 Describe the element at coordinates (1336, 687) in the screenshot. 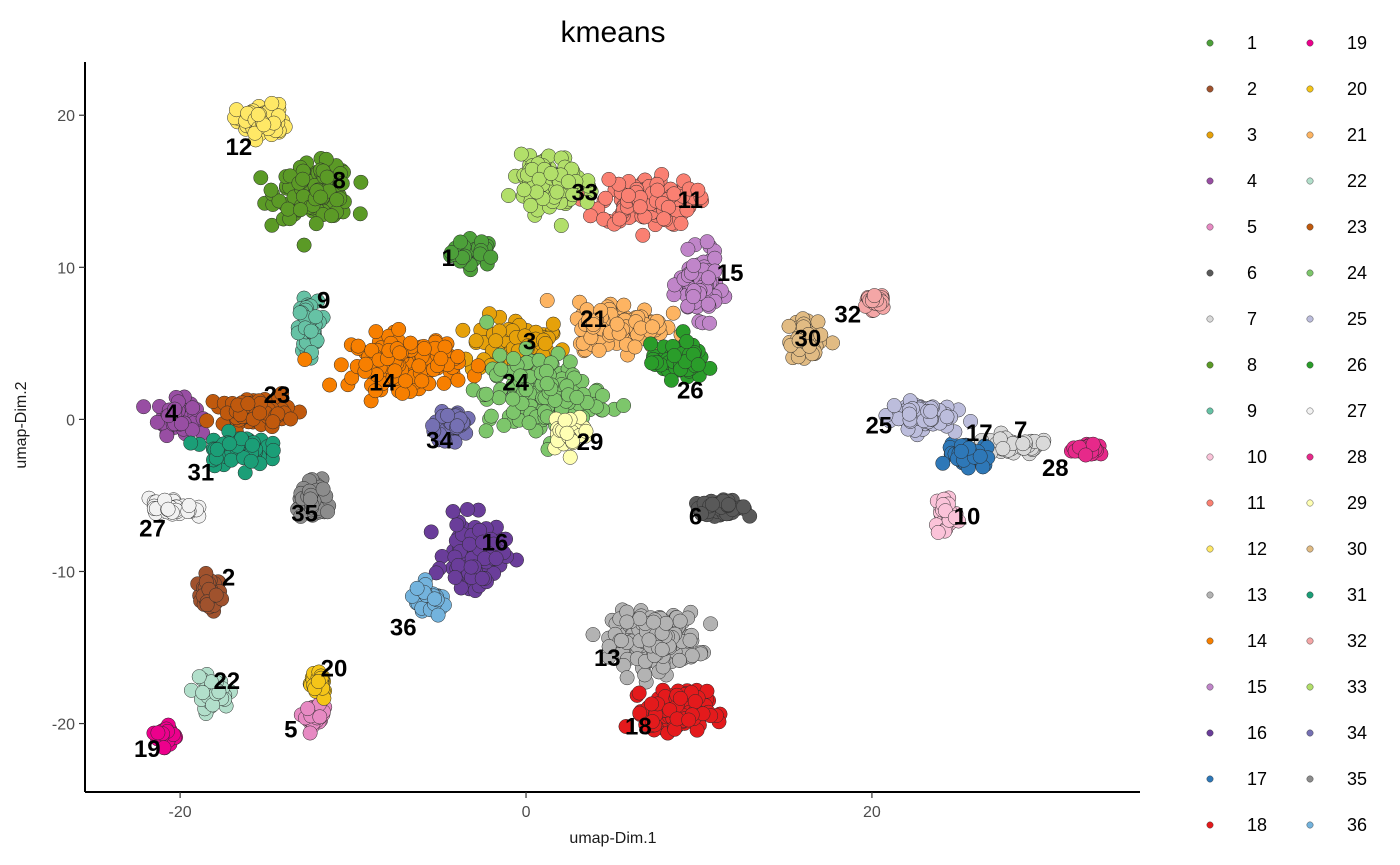

I see `legend-item-33: 33` at that location.